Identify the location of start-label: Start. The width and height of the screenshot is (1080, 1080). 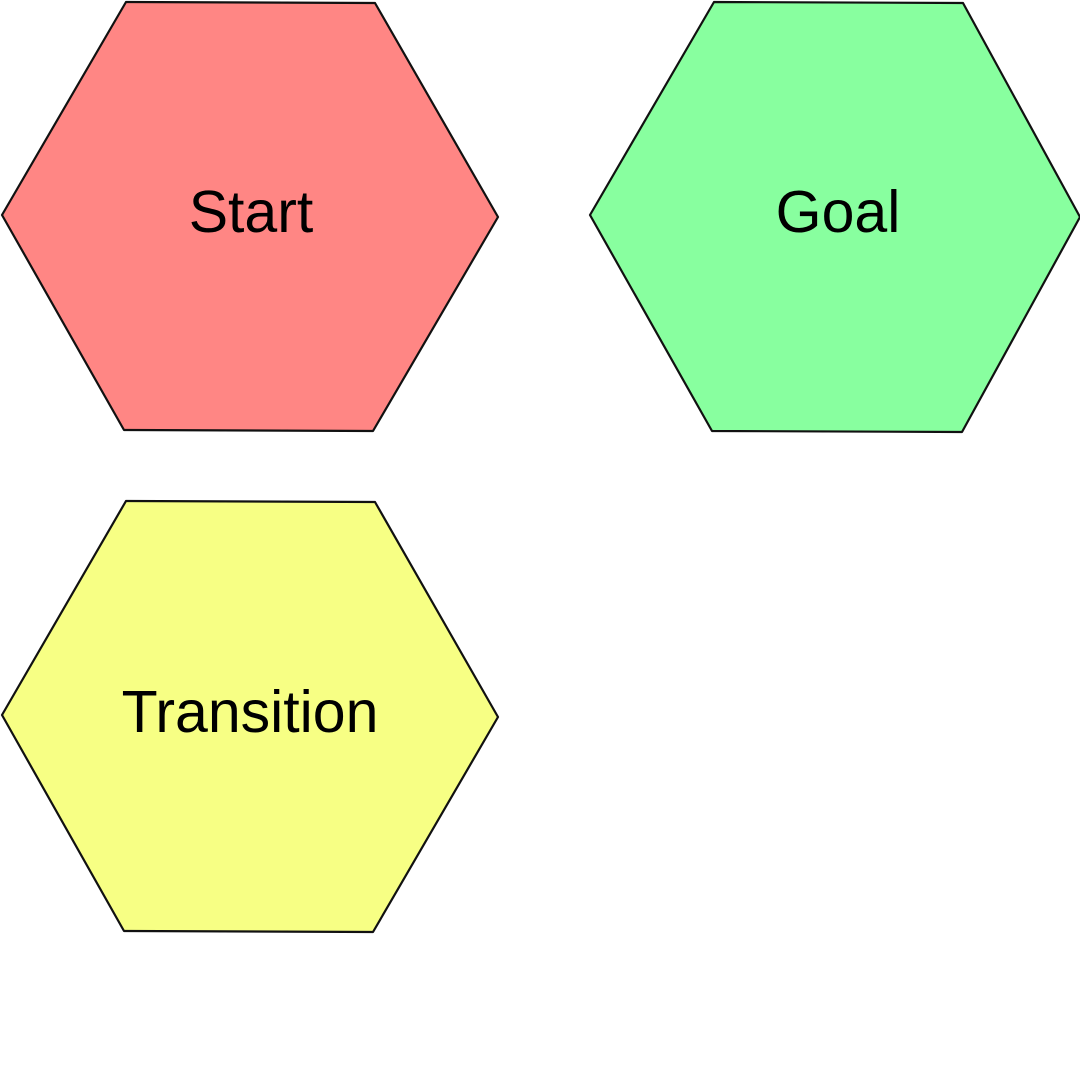
(251, 212).